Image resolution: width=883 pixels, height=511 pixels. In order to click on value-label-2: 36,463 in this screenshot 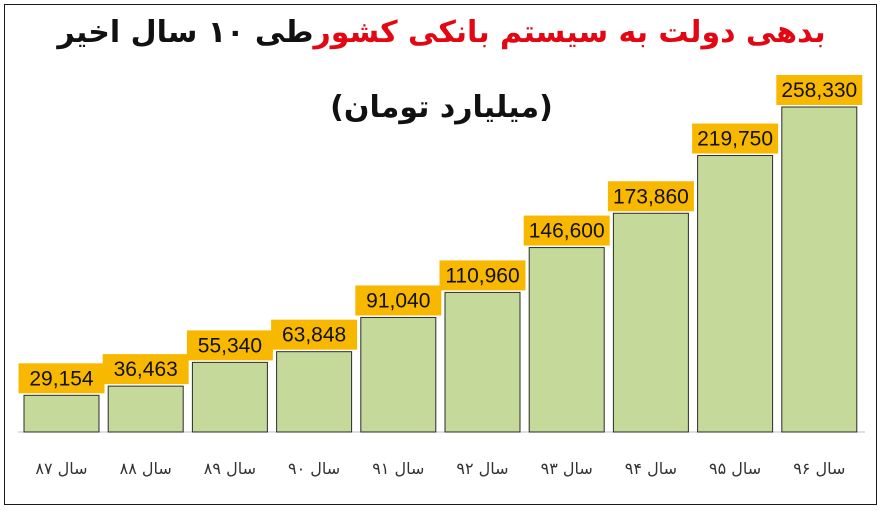, I will do `click(146, 369)`.